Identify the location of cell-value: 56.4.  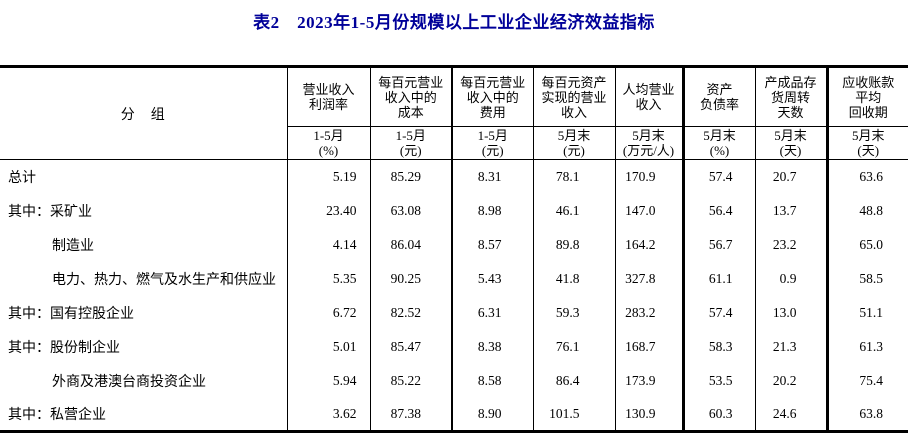
(718, 210).